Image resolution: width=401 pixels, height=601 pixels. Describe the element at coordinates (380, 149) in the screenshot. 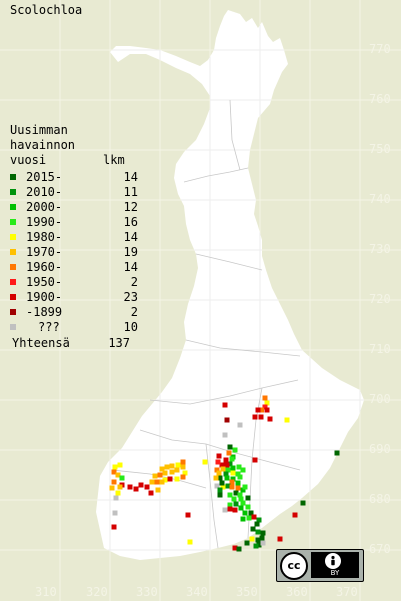

I see `y-tick-label: 750` at that location.